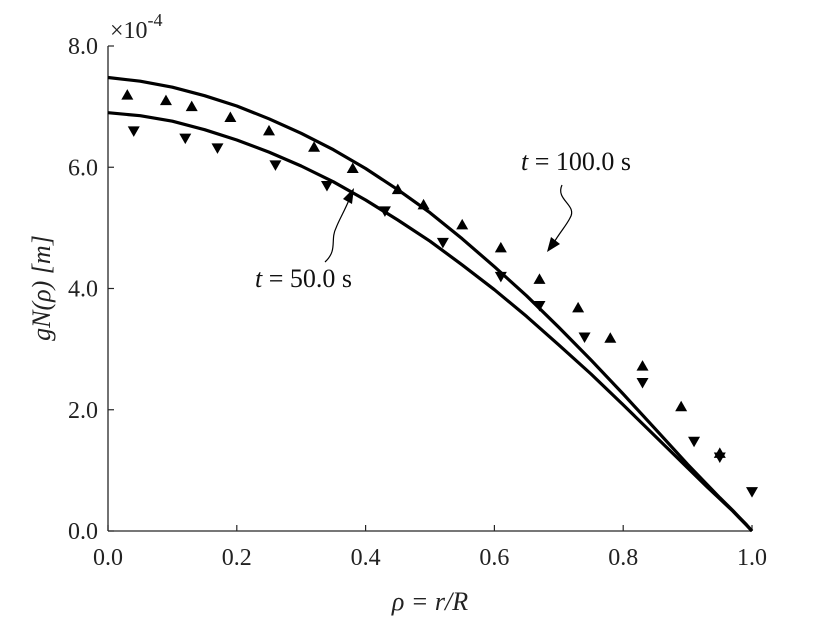 Image resolution: width=830 pixels, height=623 pixels. I want to click on y-tick-label: 6.0, so click(83, 168).